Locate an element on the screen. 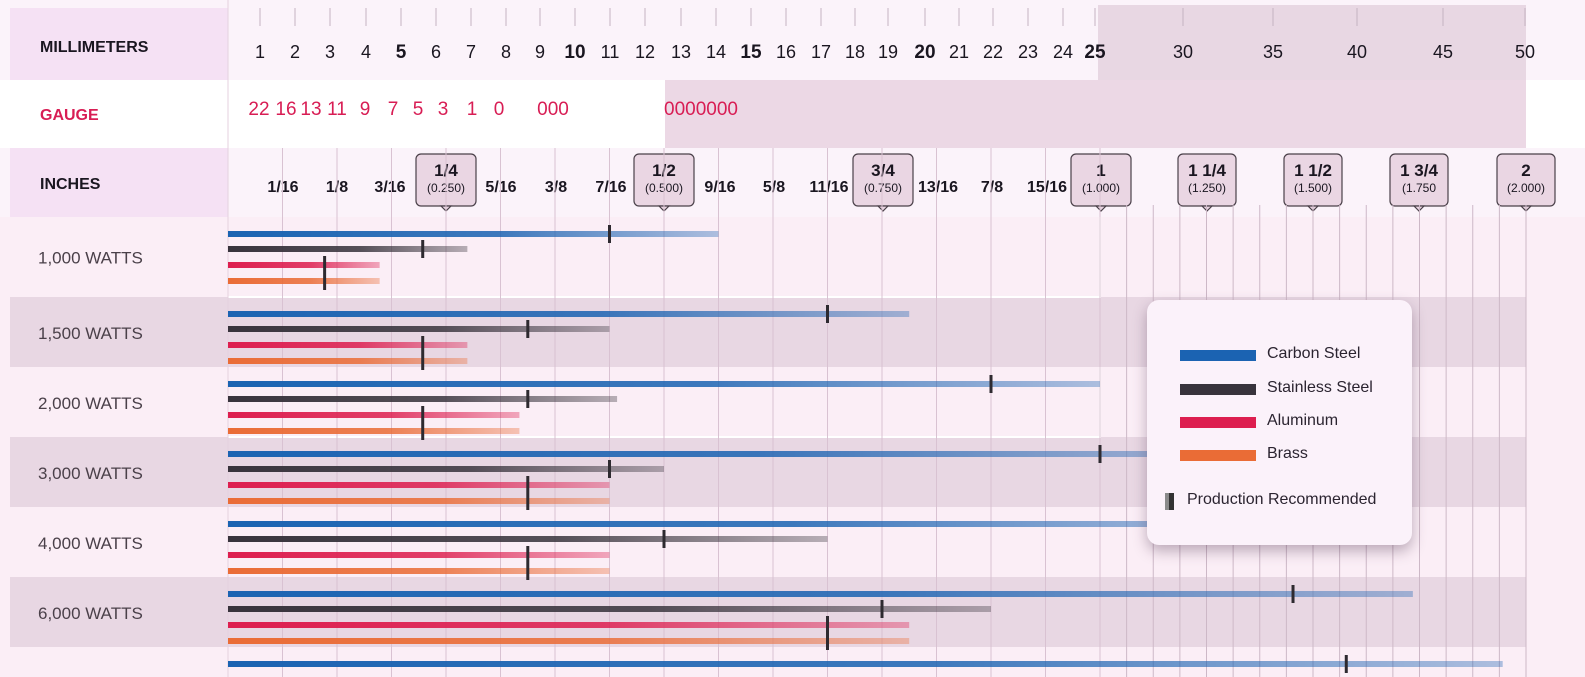  gauge-tick-label: 16 is located at coordinates (285, 109).